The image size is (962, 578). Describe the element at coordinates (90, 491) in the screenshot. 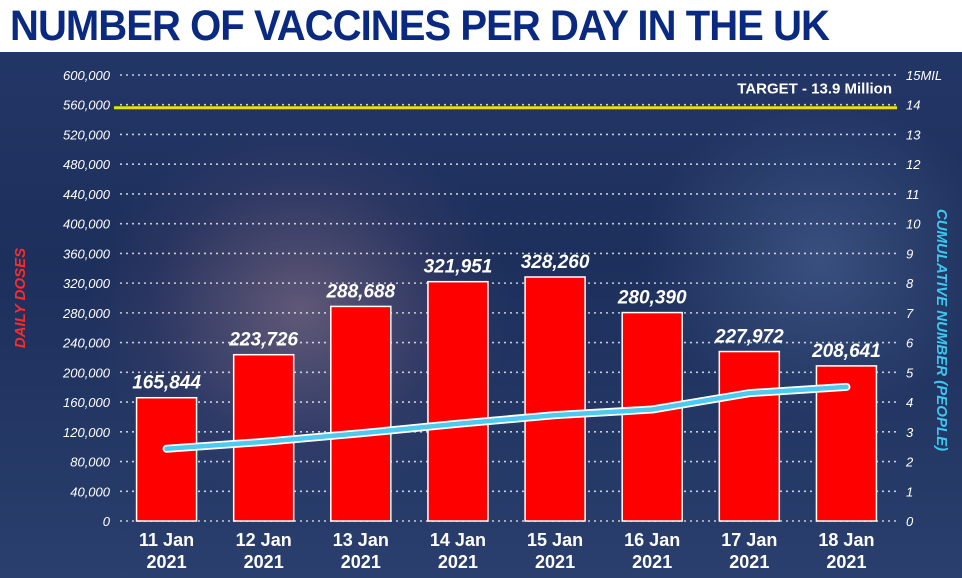

I see `y-tick-label: 40,000` at that location.